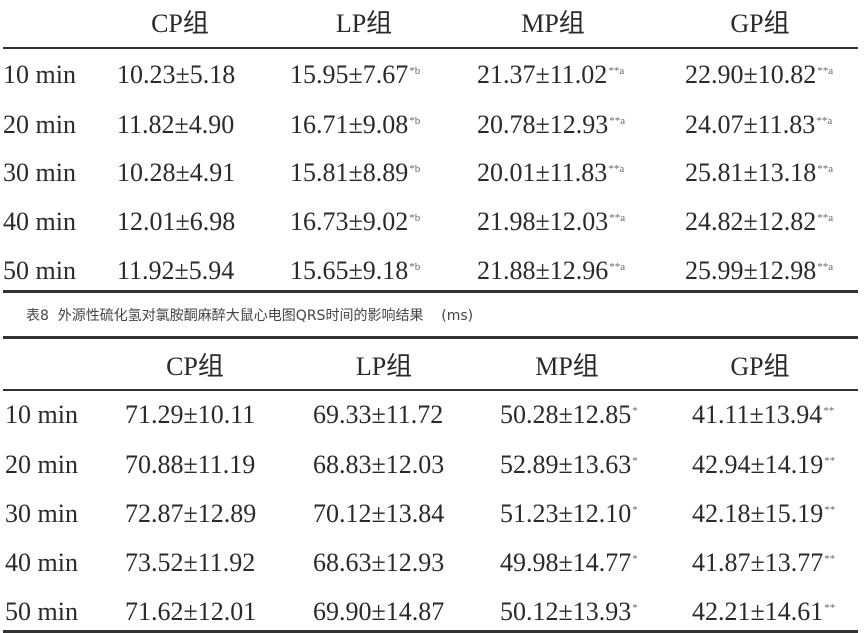  Describe the element at coordinates (250, 316) in the screenshot. I see `table-caption: 表8 外源性硫化氢对氯胺酮麻醉大鼠心电图QRS时间的影响结果 (ms)` at that location.